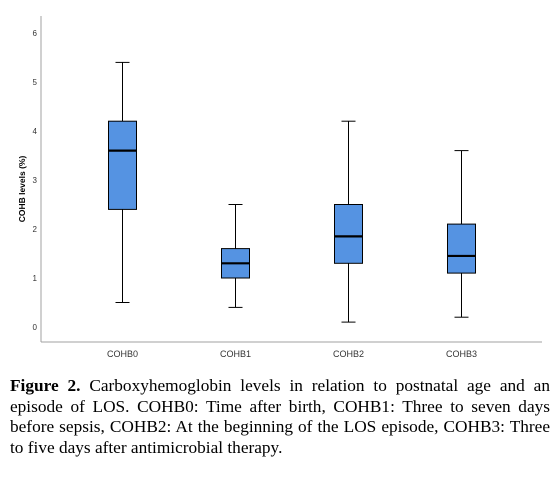  What do you see at coordinates (35, 327) in the screenshot?
I see `y-tick-label: 0` at bounding box center [35, 327].